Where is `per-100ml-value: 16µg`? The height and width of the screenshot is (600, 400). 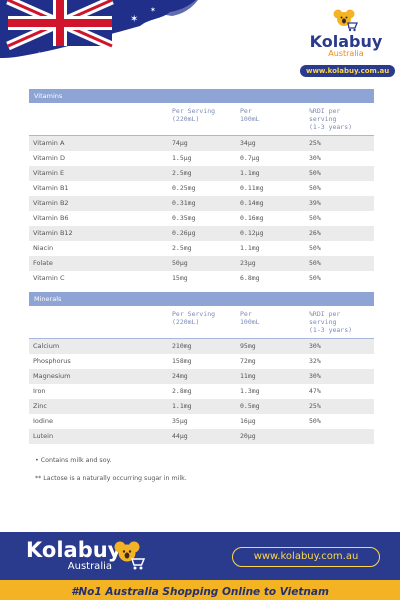
per-100ml-value: 16µg is located at coordinates (248, 421).